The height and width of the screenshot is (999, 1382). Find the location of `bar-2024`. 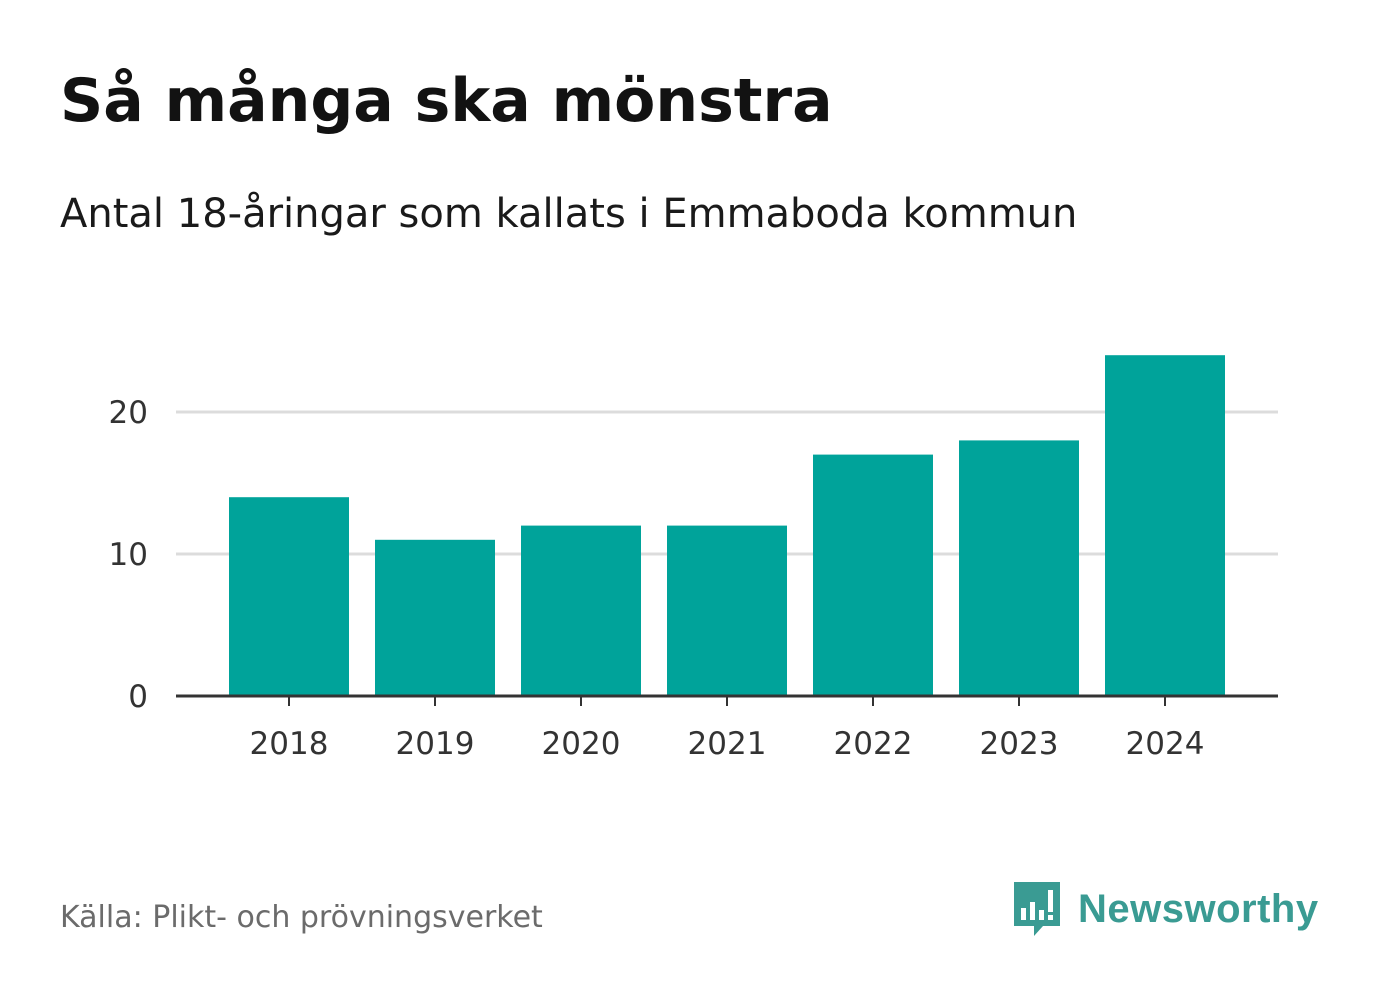

bar-2024 is located at coordinates (1165, 525).